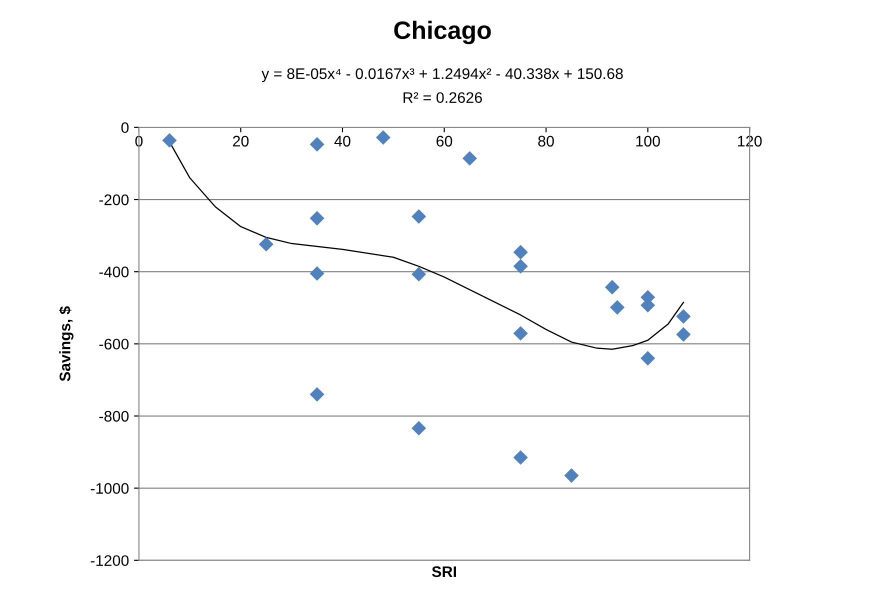 The image size is (885, 598). Describe the element at coordinates (444, 572) in the screenshot. I see `x-axis-title: SRI` at that location.